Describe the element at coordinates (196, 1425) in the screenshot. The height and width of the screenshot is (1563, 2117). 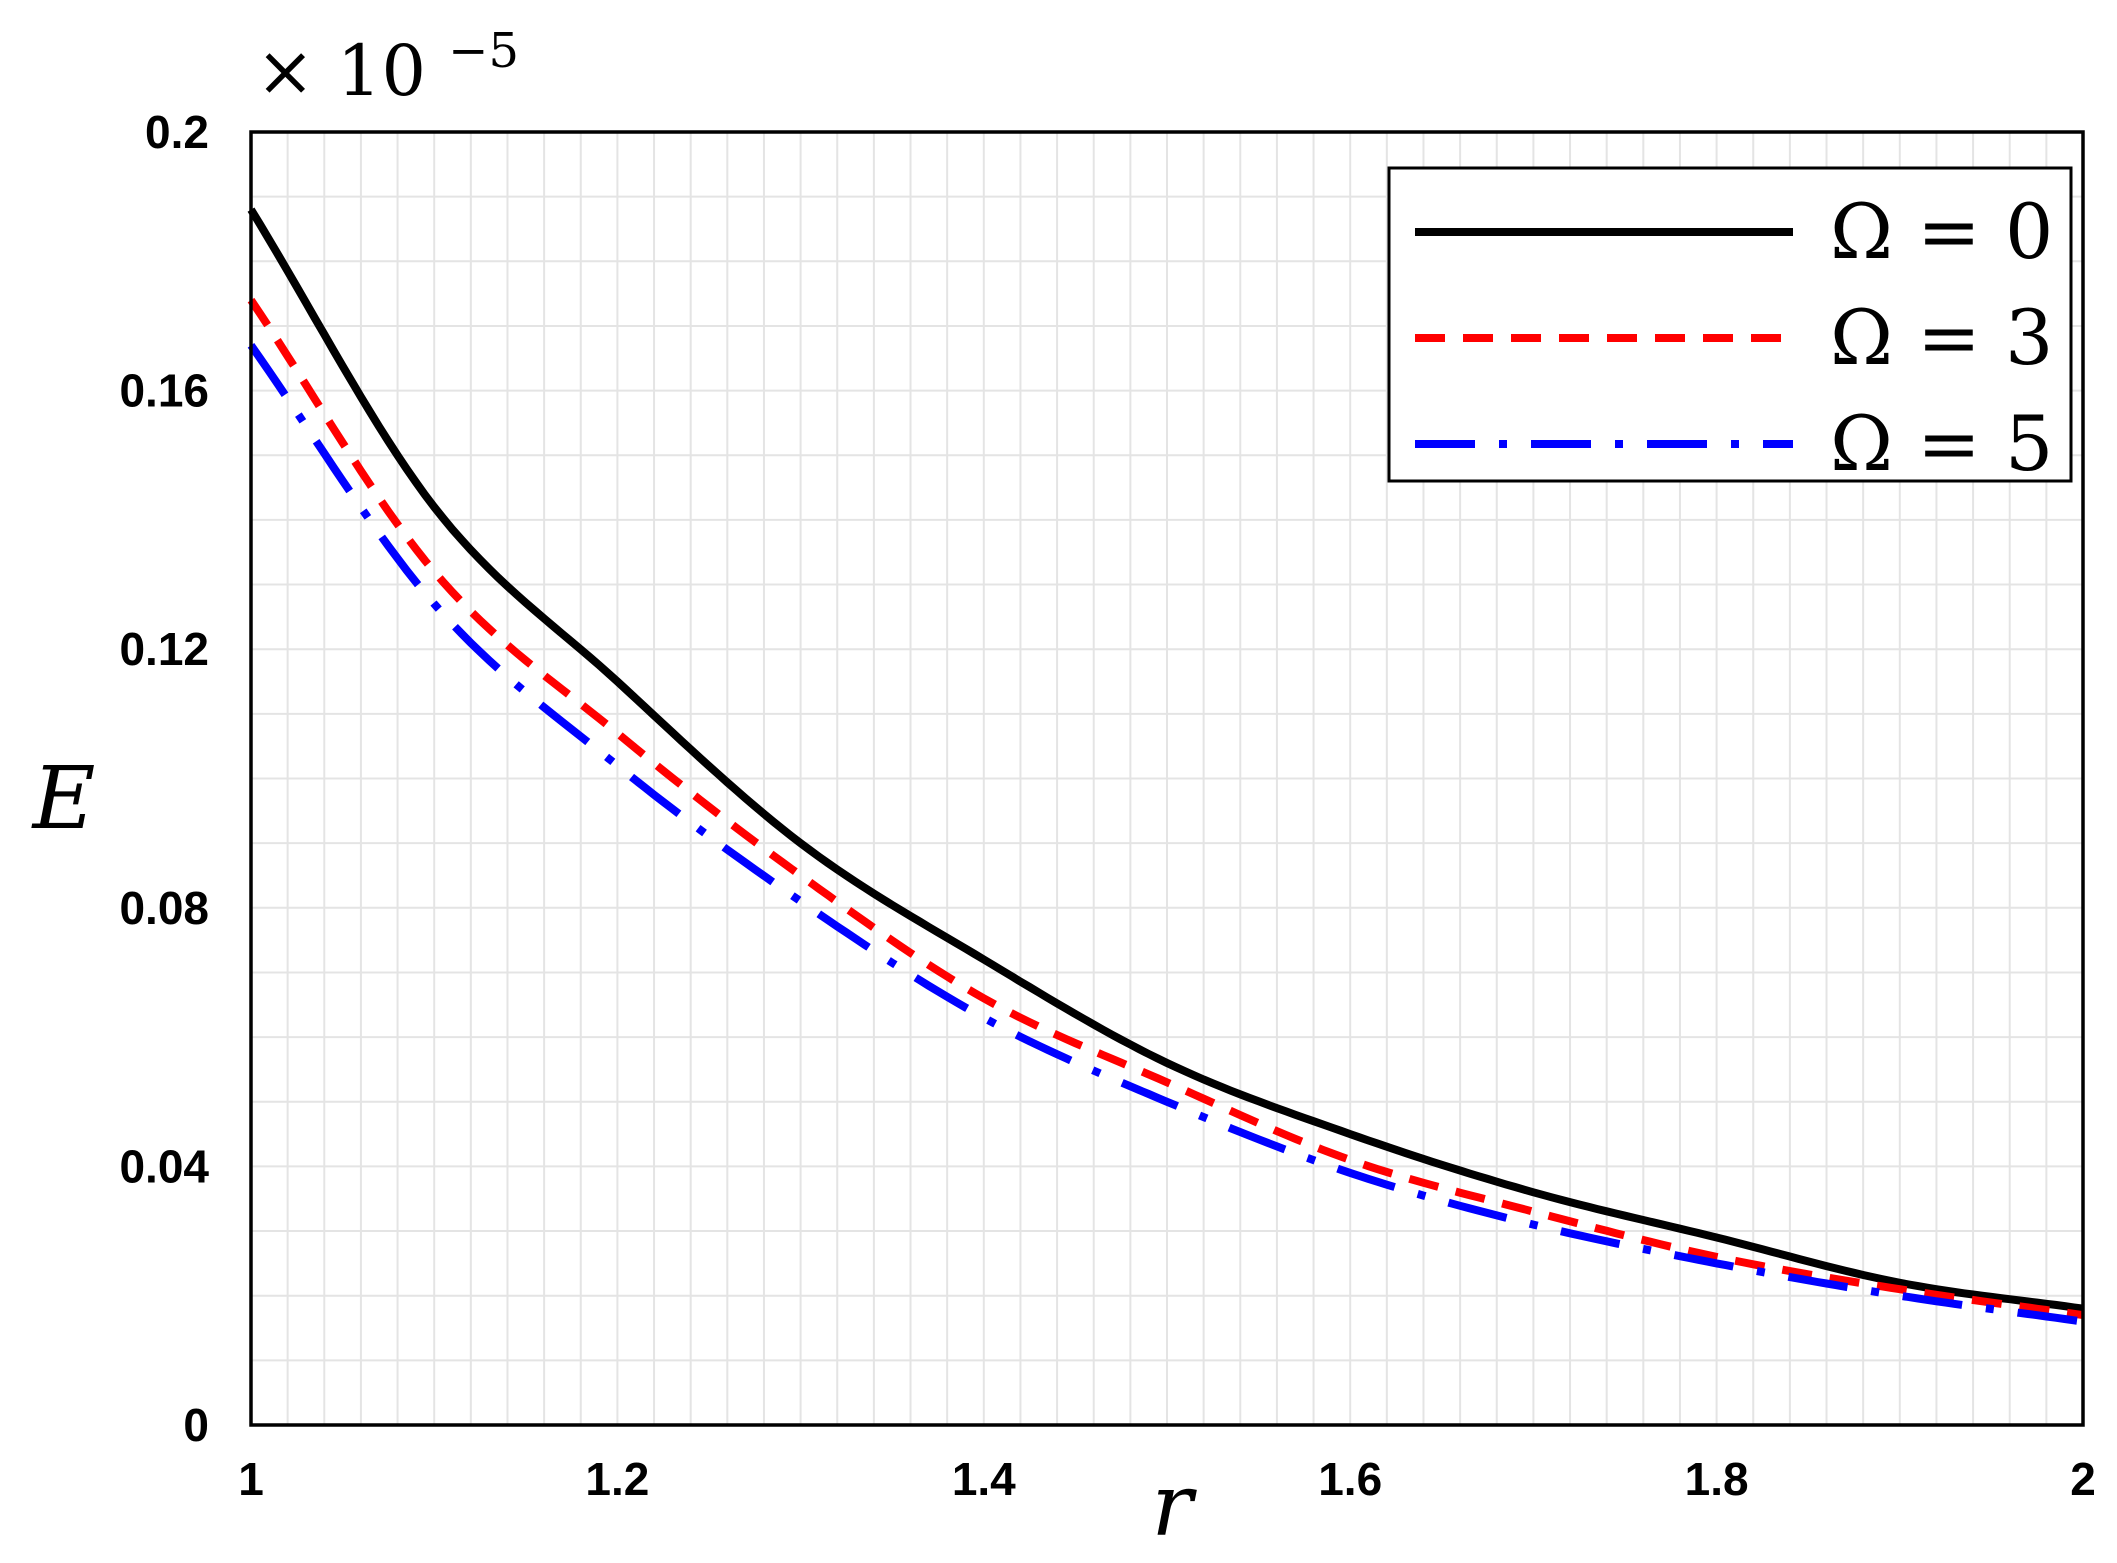
I see `y-tick-label: 0` at that location.